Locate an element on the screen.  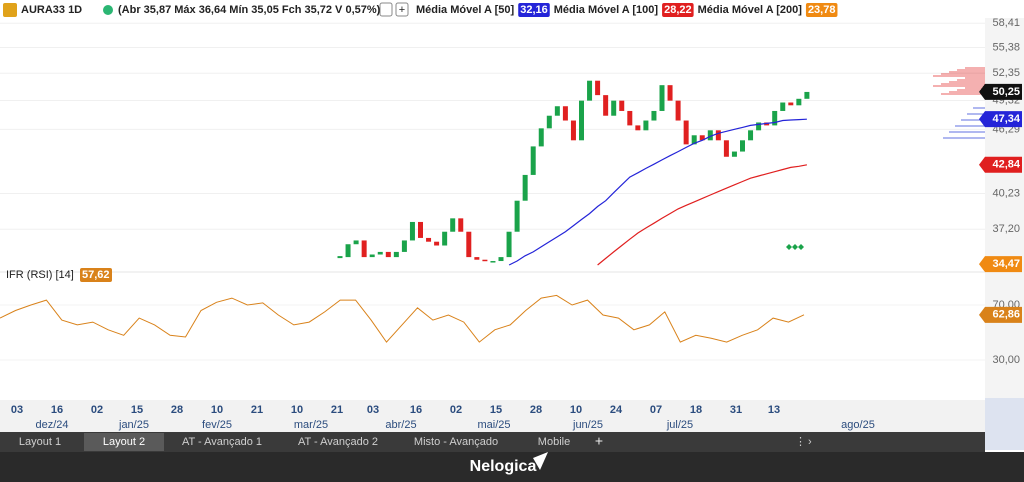
tab: Misto - Avançado is located at coordinates (456, 442).